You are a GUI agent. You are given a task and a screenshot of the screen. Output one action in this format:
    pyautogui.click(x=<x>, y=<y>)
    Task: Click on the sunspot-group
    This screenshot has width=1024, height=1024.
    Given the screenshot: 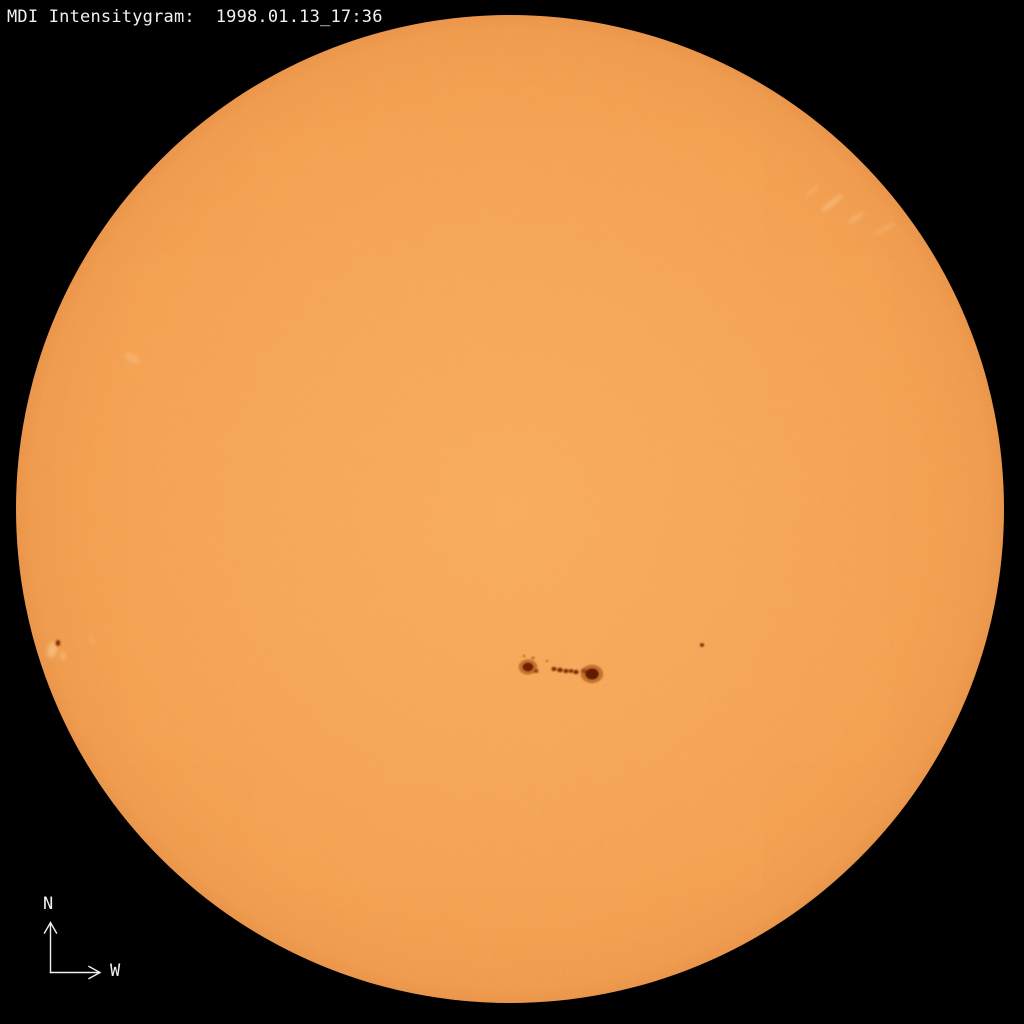 What is the action you would take?
    pyautogui.click(x=380, y=661)
    